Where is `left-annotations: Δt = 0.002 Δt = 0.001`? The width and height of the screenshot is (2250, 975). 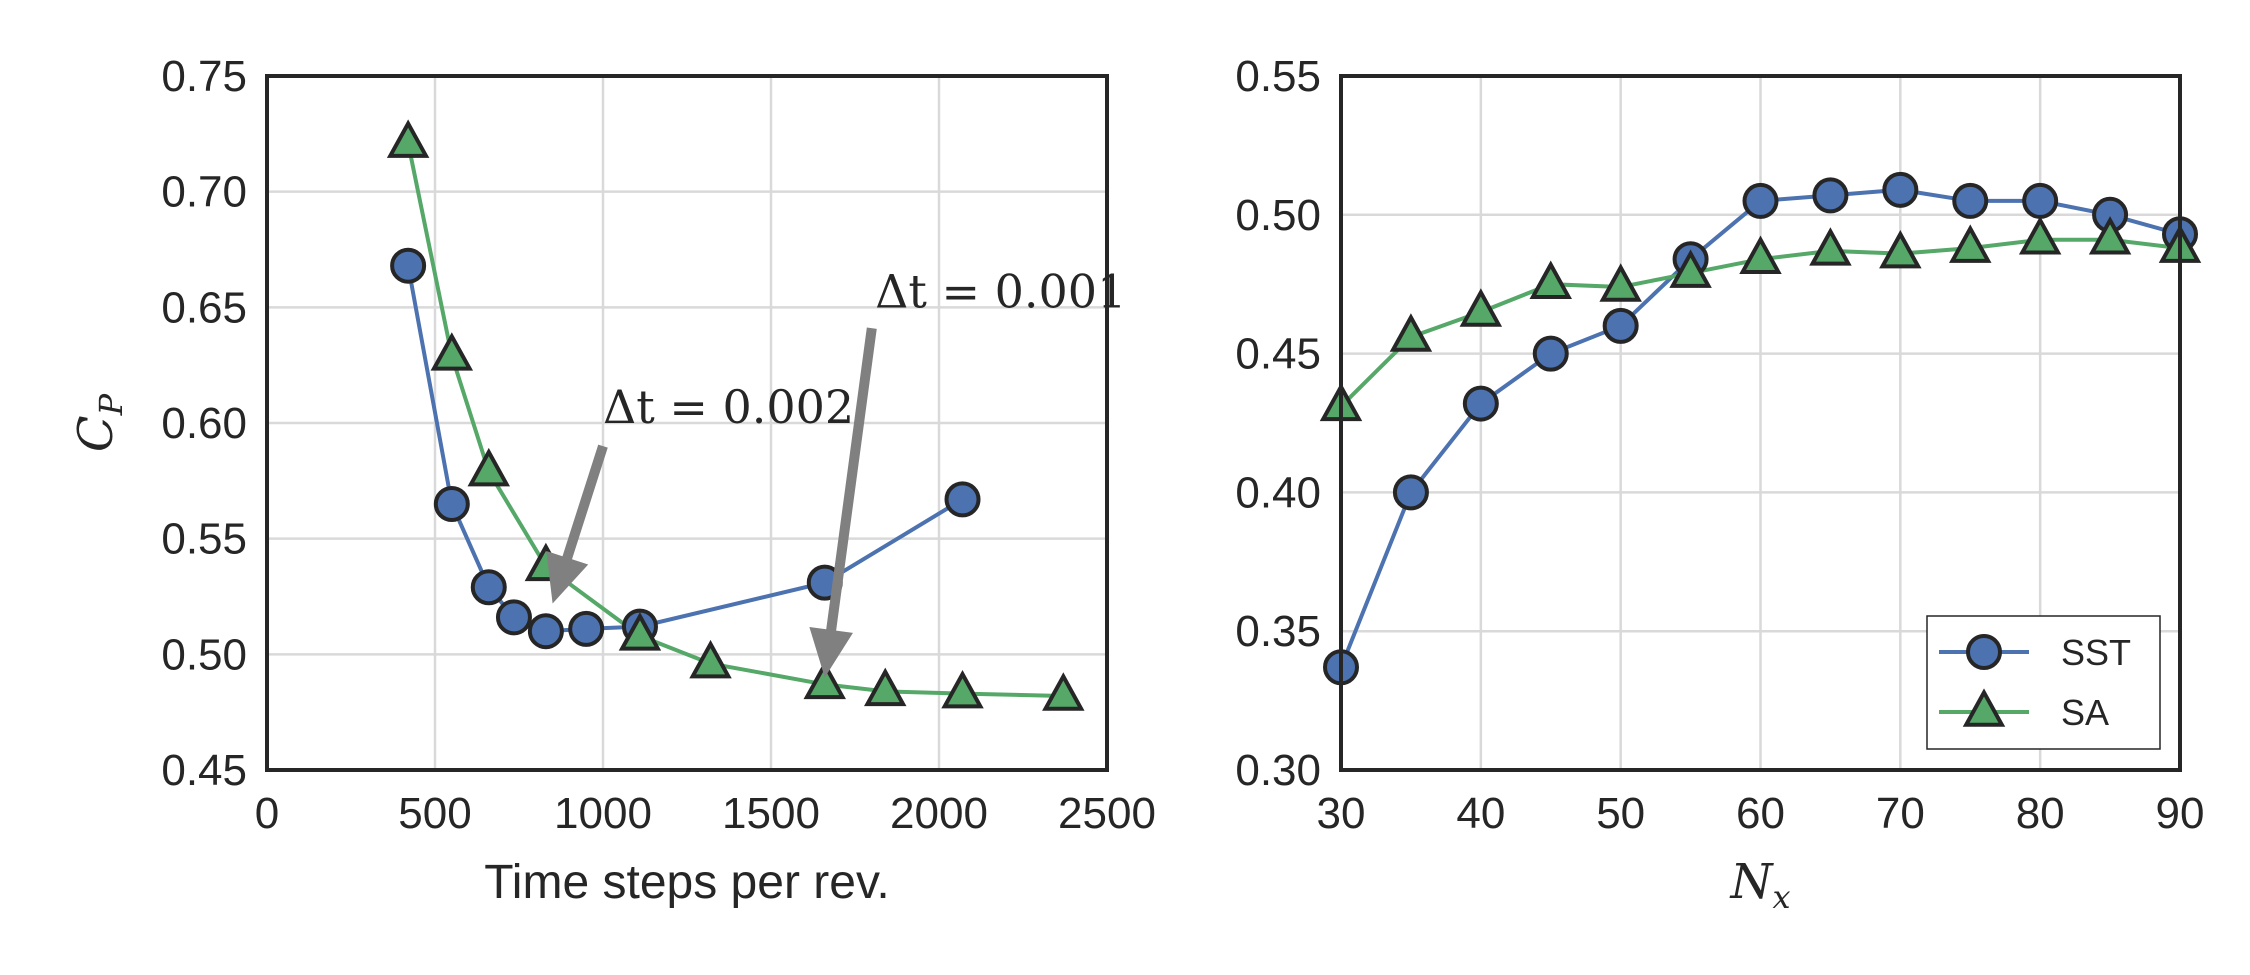 left-annotations: Δt = 0.002 Δt = 0.001 is located at coordinates (836, 471).